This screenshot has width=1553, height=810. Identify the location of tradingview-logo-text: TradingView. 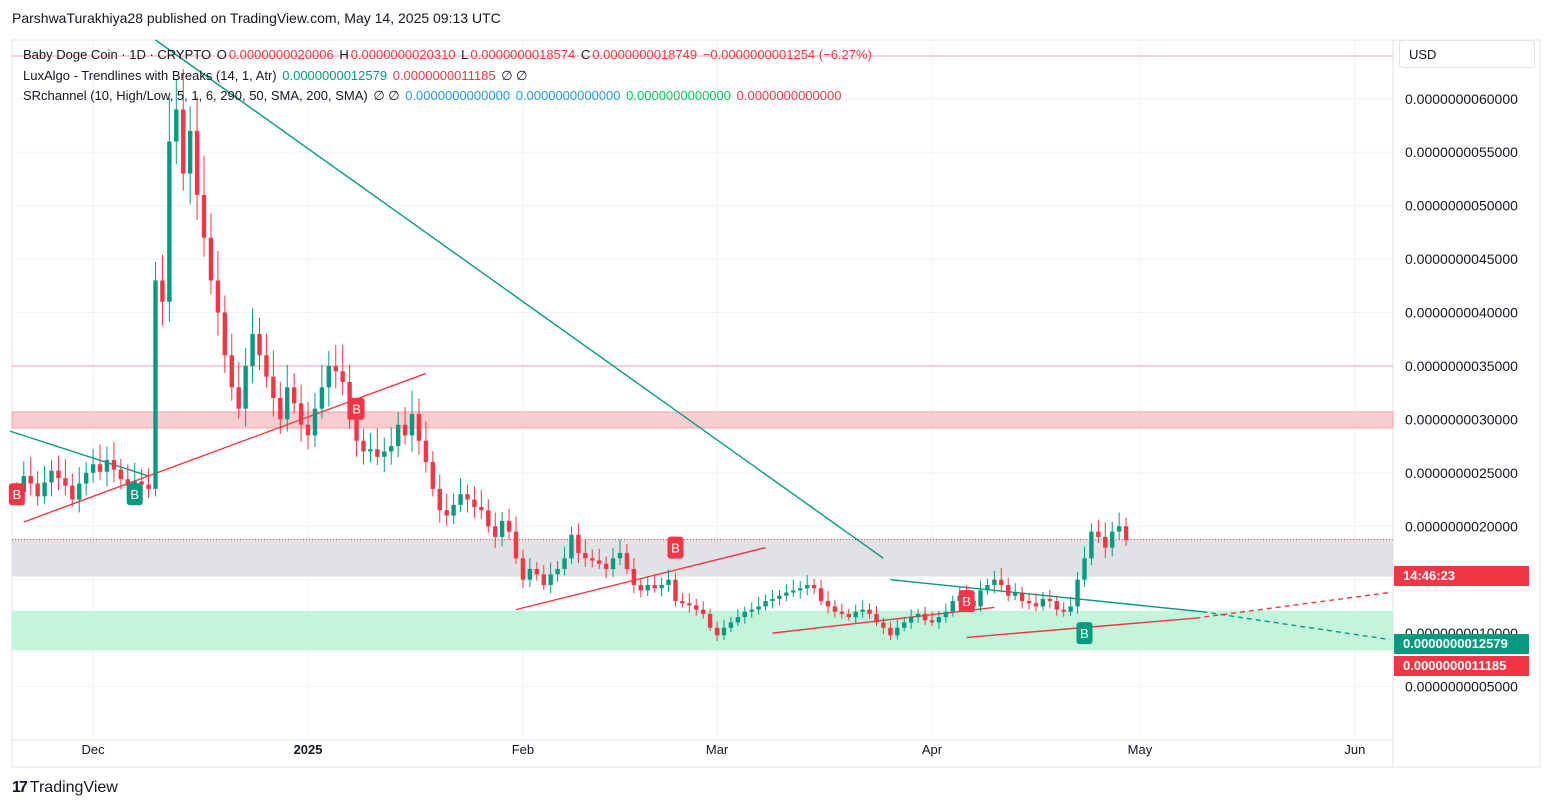
(73, 787).